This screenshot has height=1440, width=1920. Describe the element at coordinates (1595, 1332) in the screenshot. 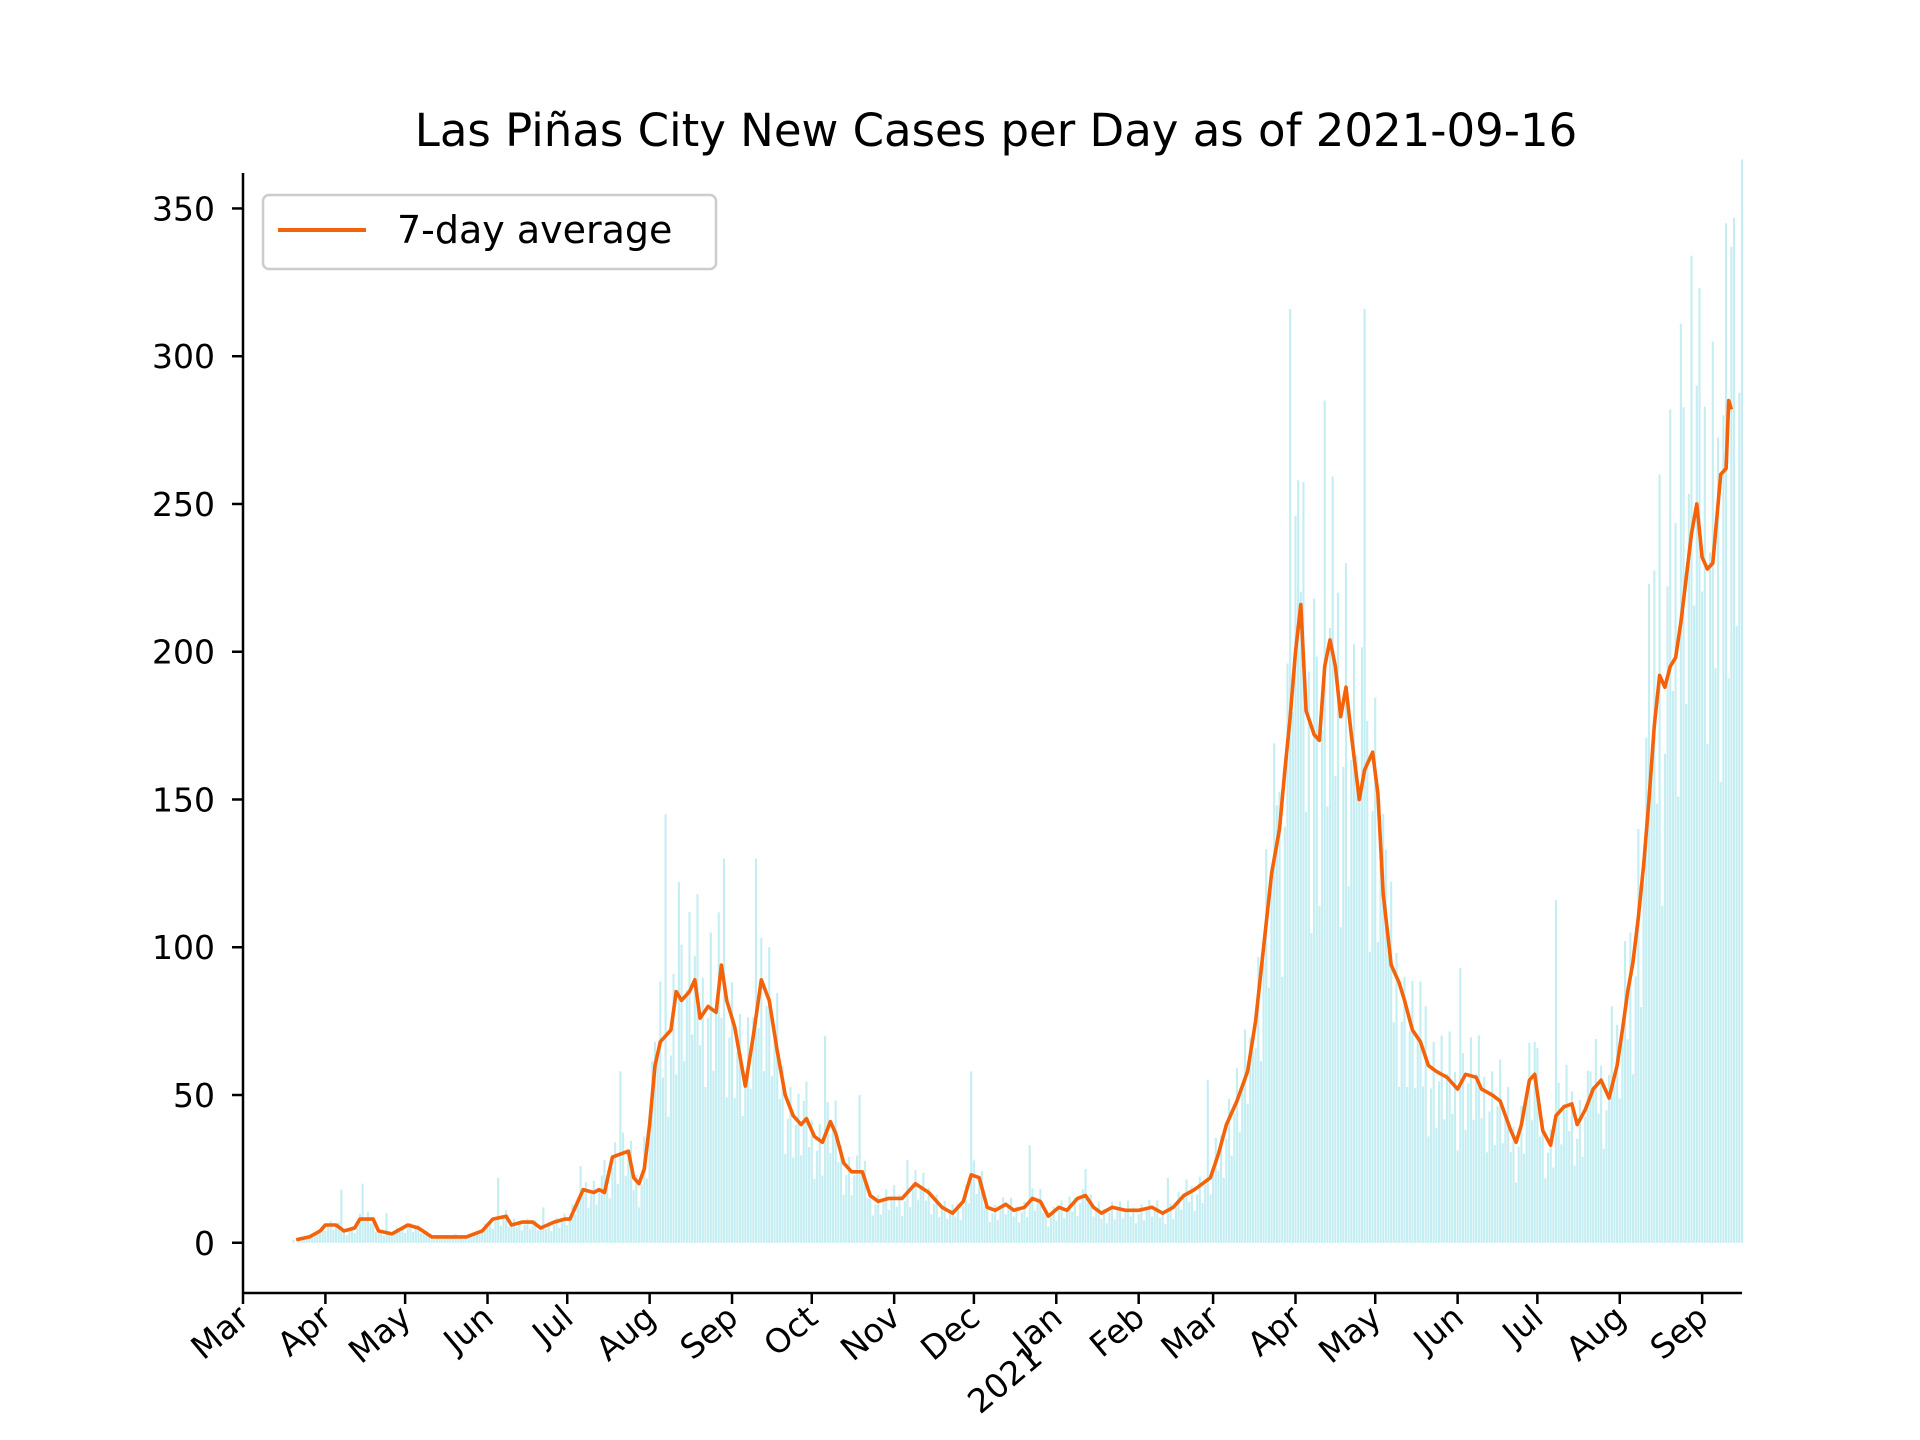

I see `x-tick-label: Aug` at that location.